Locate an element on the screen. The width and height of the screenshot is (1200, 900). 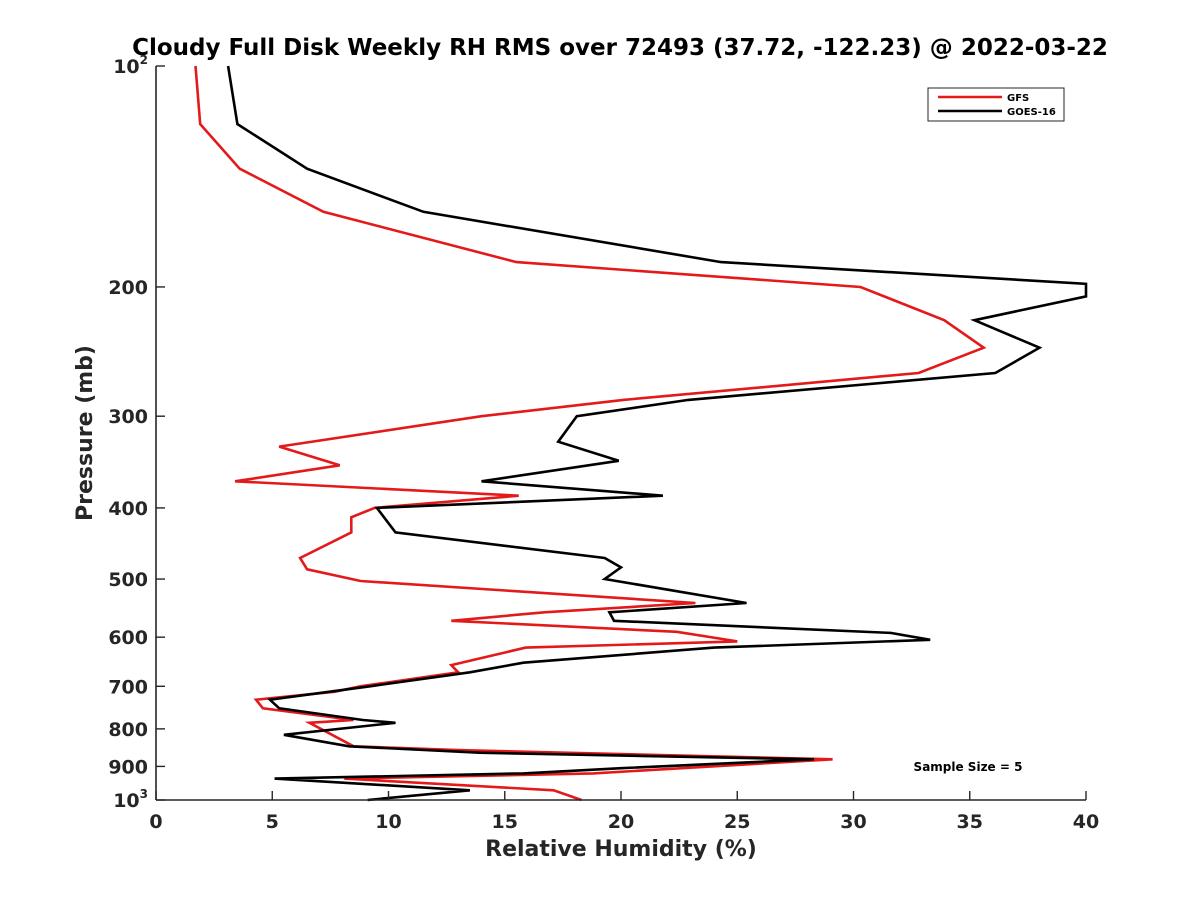
y-tick-label: 10² is located at coordinates (130, 65).